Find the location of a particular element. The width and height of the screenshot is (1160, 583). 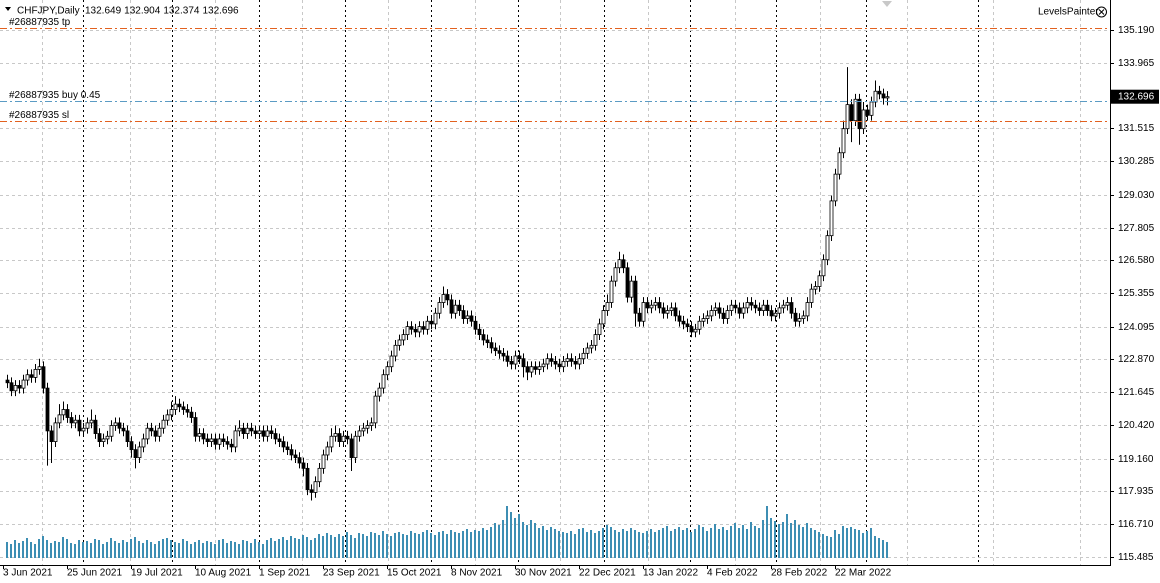

y-tick-label: 115.485 is located at coordinates (1136, 557).